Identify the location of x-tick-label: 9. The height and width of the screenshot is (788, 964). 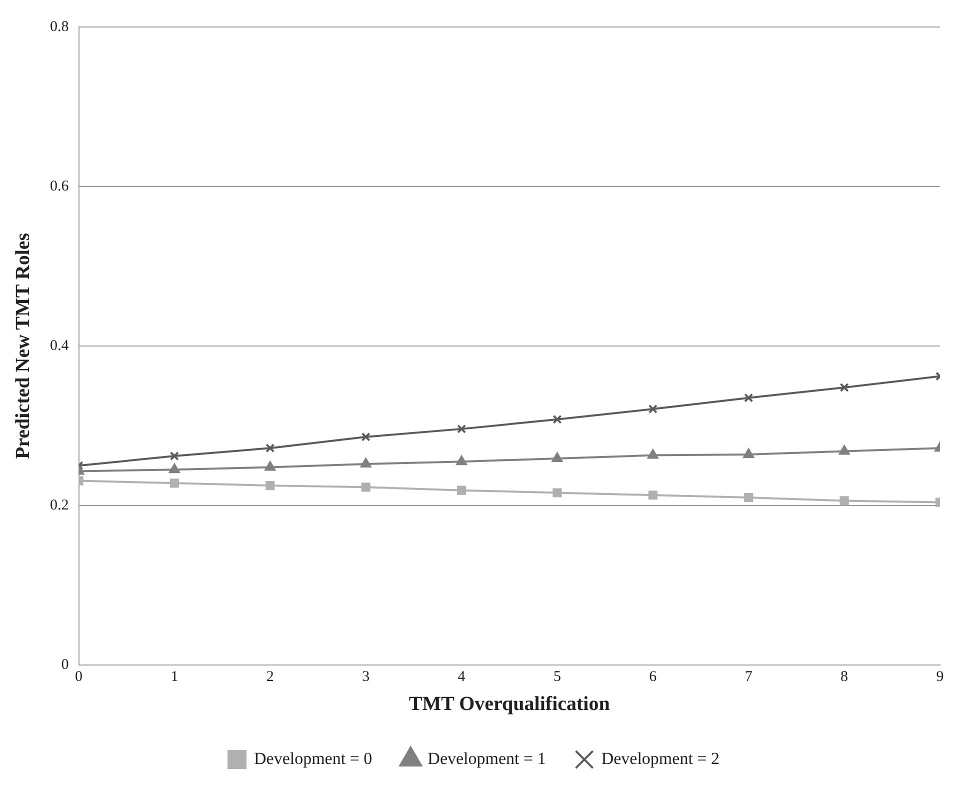
(940, 676).